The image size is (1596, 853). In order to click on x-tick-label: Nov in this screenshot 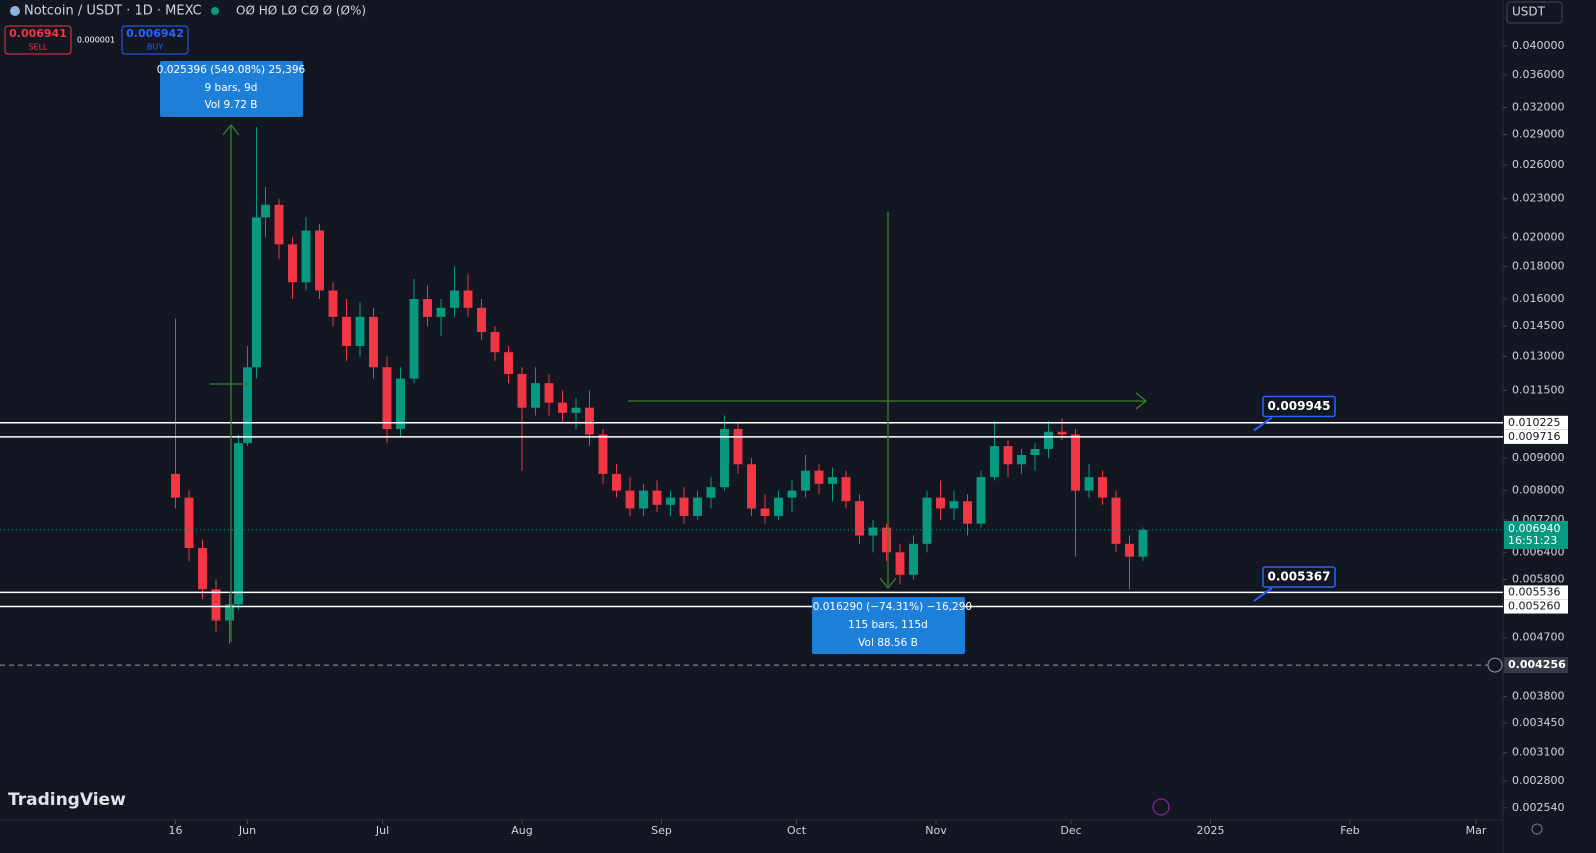, I will do `click(936, 830)`.